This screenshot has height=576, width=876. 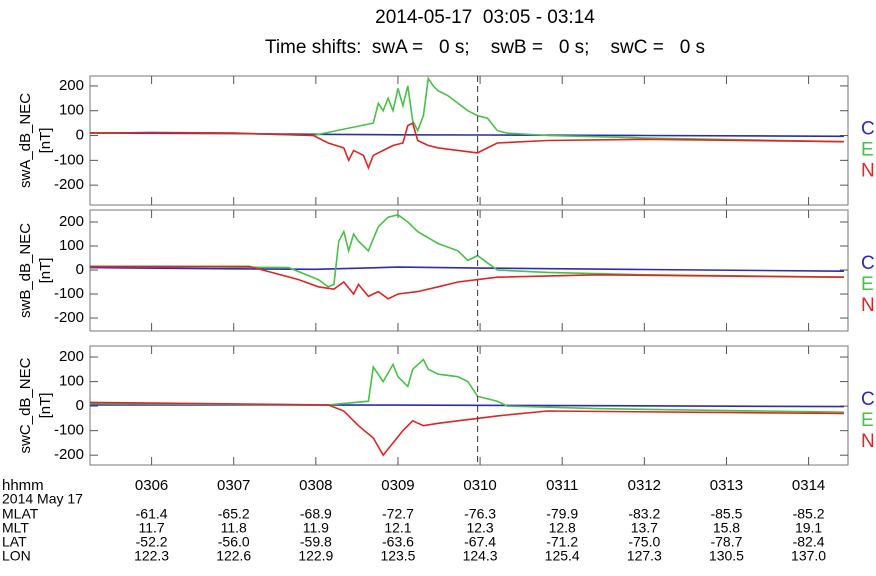 I want to click on ephemeris-header: hhmm, so click(x=23, y=485).